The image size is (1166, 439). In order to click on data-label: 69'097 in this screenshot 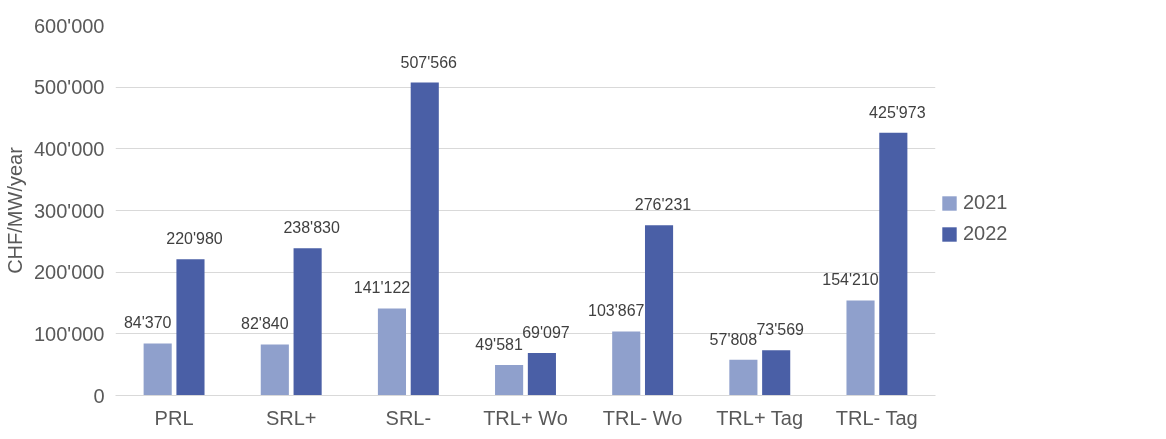, I will do `click(546, 332)`.